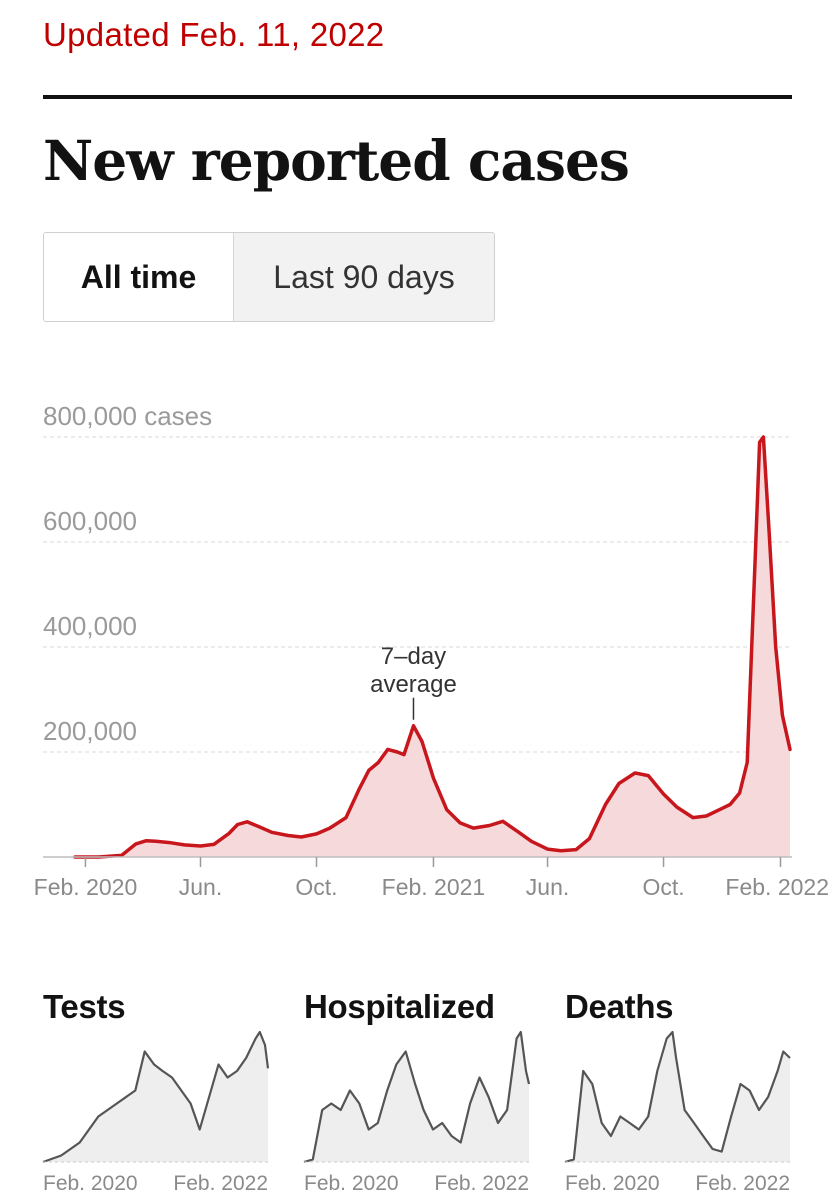 Image resolution: width=833 pixels, height=1200 pixels. I want to click on deaths-title: Deaths, so click(619, 1006).